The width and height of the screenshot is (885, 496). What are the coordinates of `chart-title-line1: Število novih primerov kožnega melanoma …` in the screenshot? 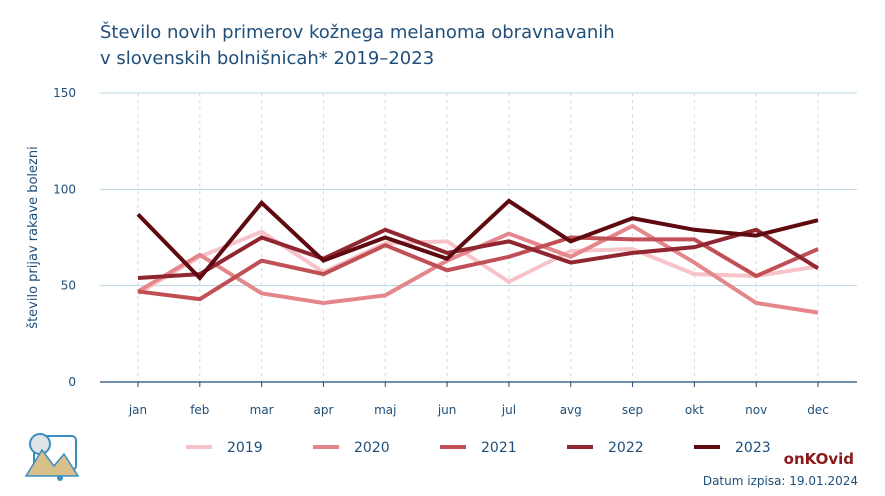 It's located at (357, 32).